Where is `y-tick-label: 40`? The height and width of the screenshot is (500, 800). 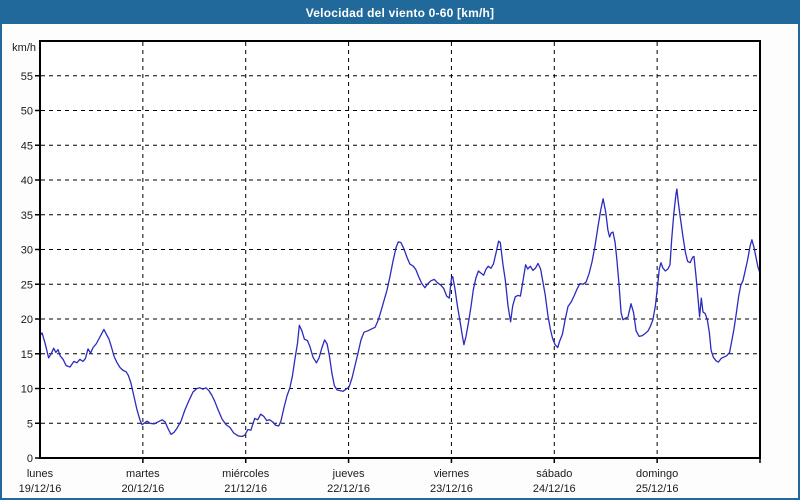 y-tick-label: 40 is located at coordinates (27, 181).